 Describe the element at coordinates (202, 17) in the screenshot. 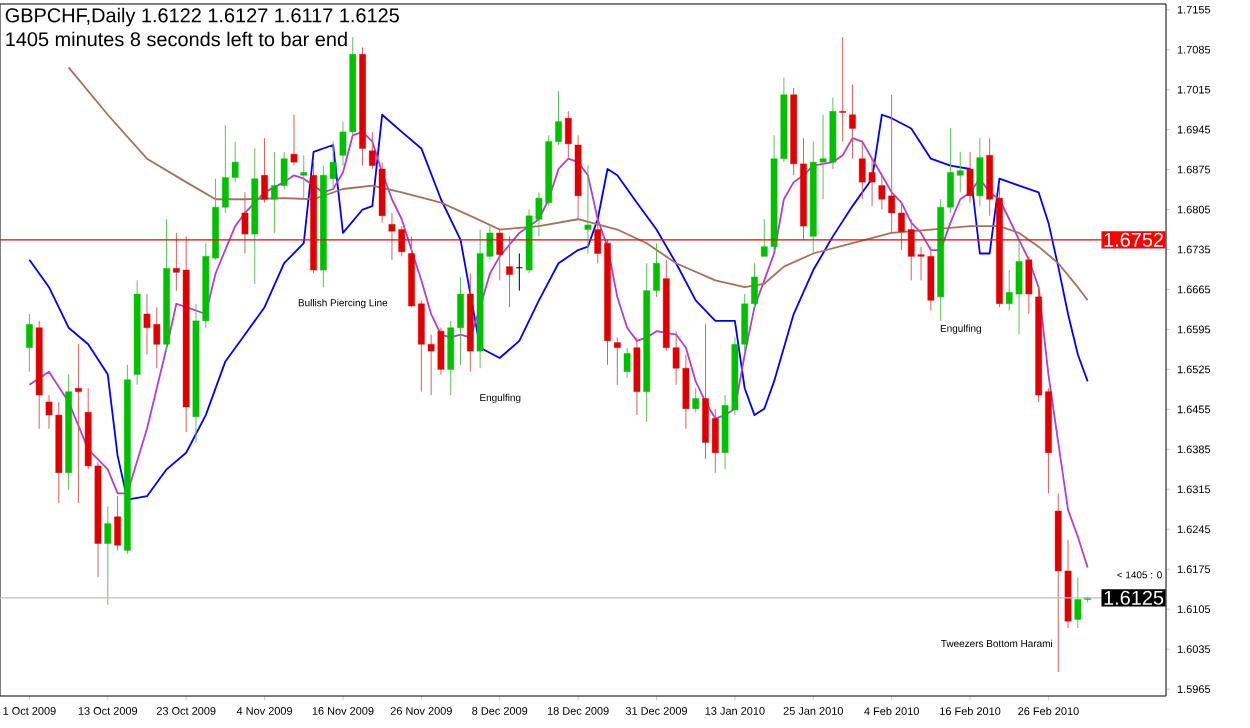

I see `chart-title: GBPCHF,Daily 1.6122 1.6127 1.6117 1.6125` at that location.